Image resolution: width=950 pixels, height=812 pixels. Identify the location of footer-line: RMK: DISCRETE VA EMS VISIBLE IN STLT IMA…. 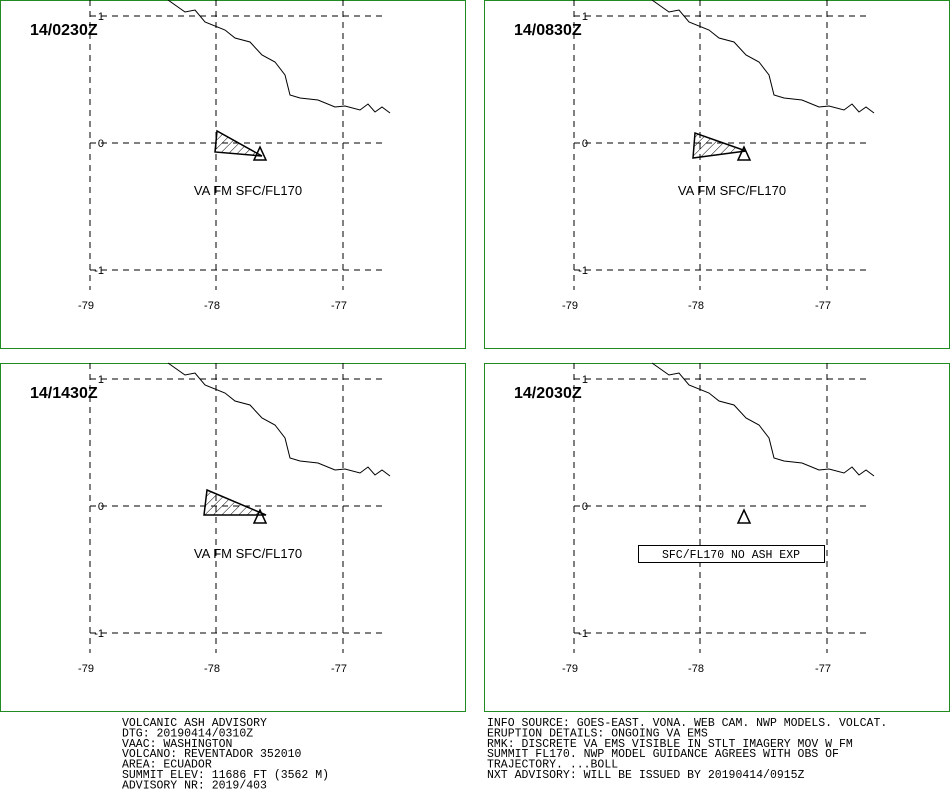
(670, 744).